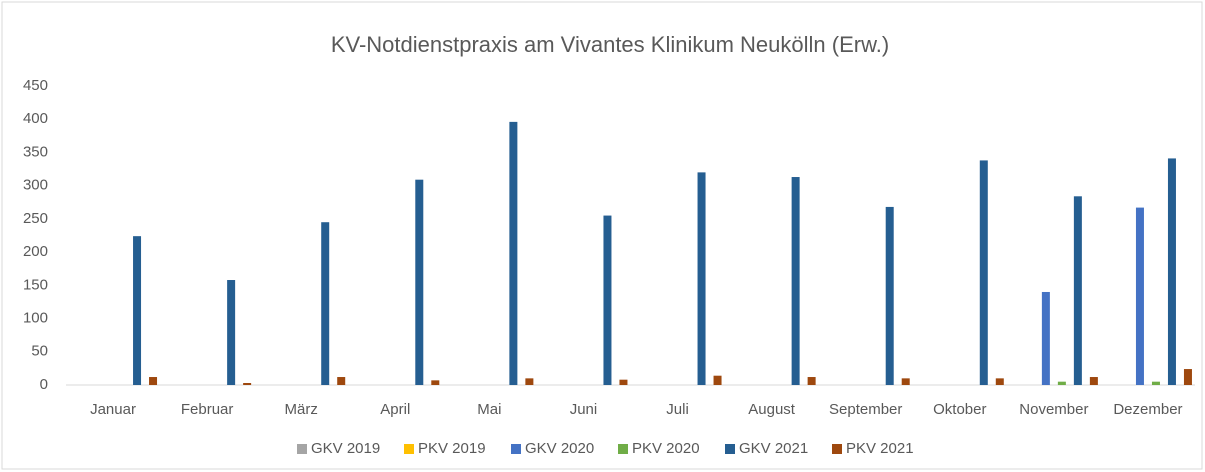  What do you see at coordinates (559, 448) in the screenshot?
I see `legend-label: GKV 2020` at bounding box center [559, 448].